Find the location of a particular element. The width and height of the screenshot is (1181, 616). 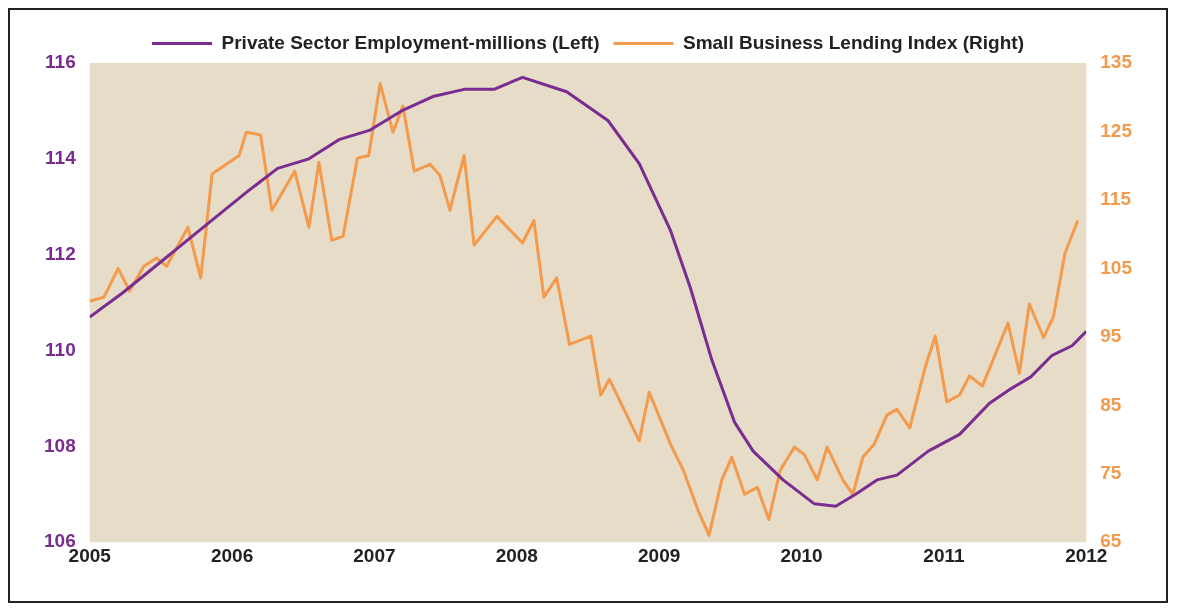

x-tick-label: 2008 is located at coordinates (516, 555).